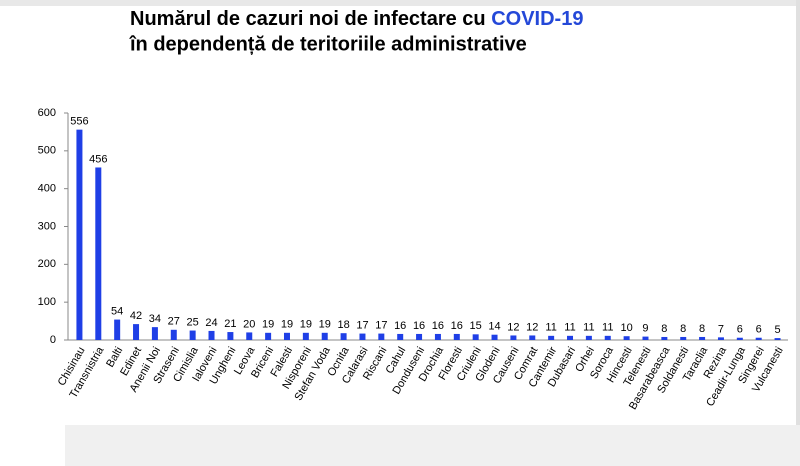 The width and height of the screenshot is (800, 466). What do you see at coordinates (537, 19) in the screenshot?
I see `title-highlight: COVID-19` at bounding box center [537, 19].